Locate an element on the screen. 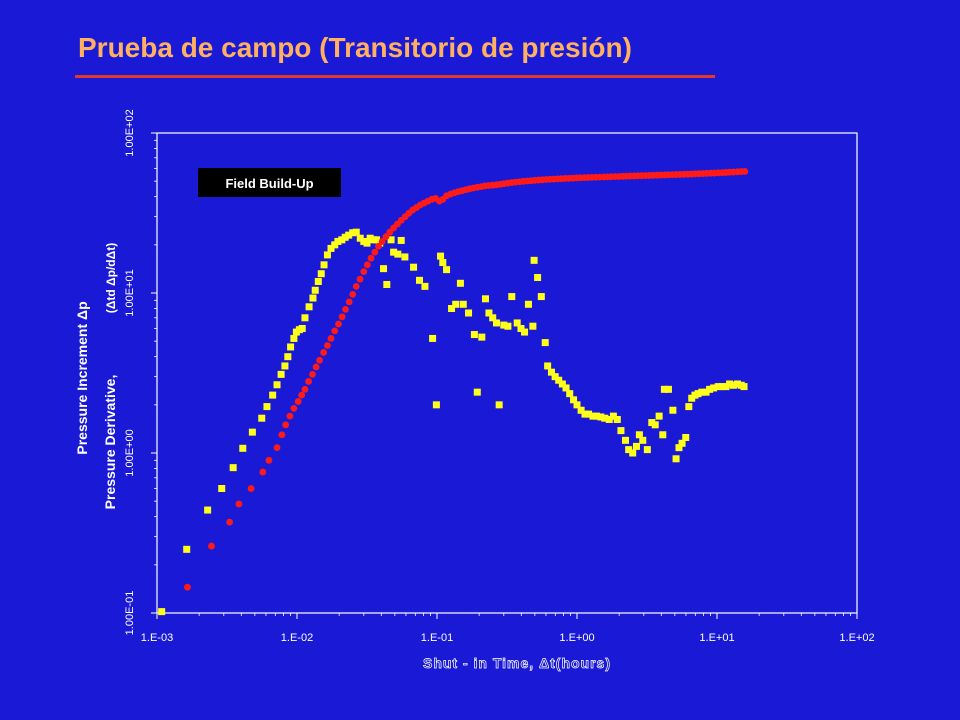 Image resolution: width=960 pixels, height=720 pixels. y-axis-title-derivative-symbol: (Δtd Δp/dΔt) is located at coordinates (111, 278).